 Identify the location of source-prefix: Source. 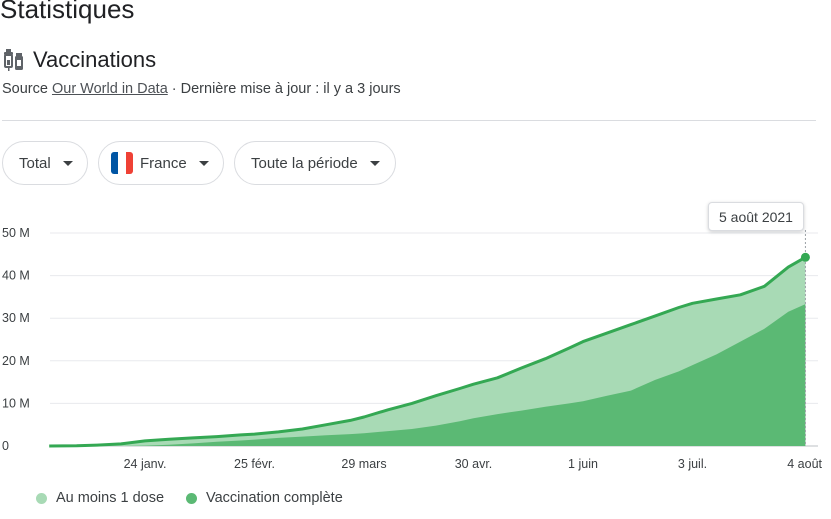
(27, 89).